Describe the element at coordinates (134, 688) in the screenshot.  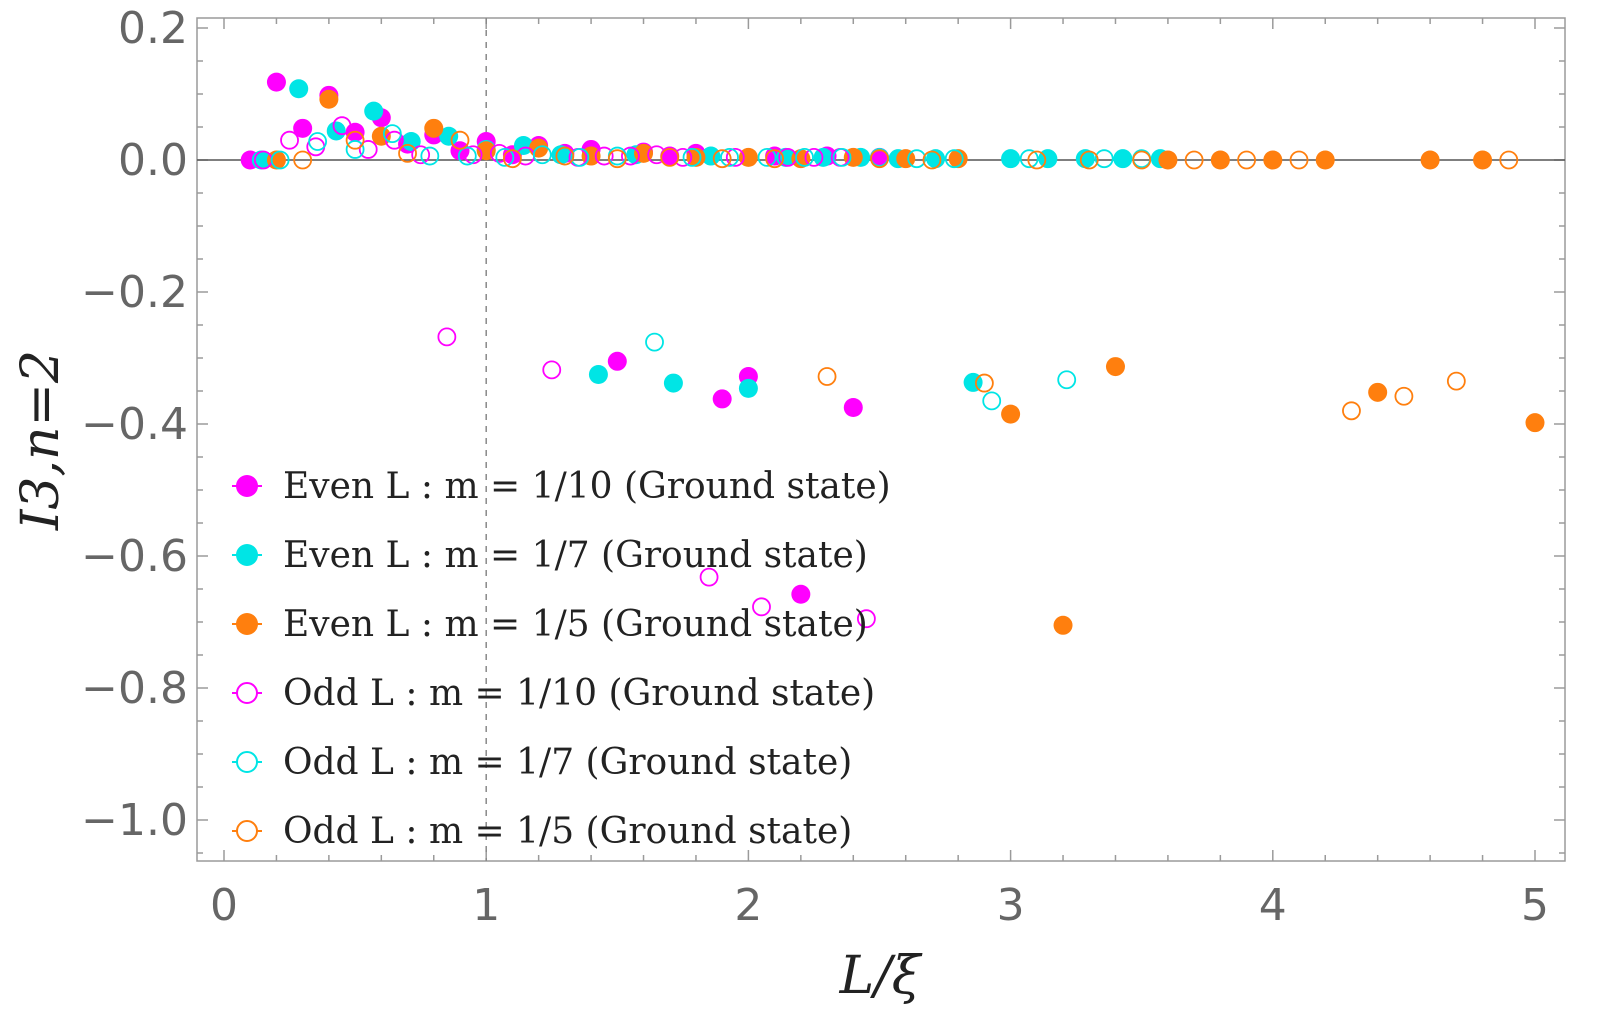
I see `y-tick-label: −0.8` at that location.